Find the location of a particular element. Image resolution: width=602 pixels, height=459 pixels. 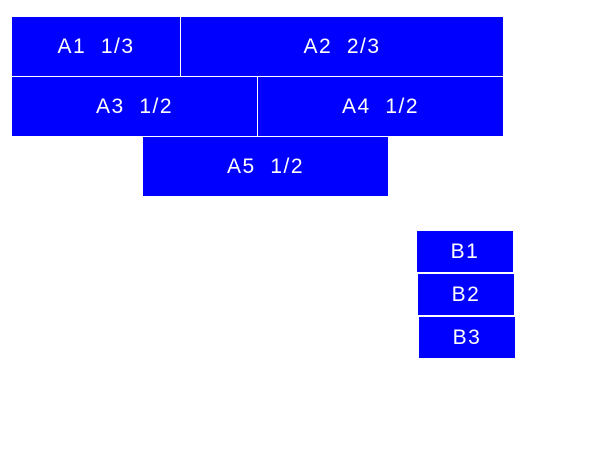

block-a1-label: A1 1/3 is located at coordinates (96, 46).